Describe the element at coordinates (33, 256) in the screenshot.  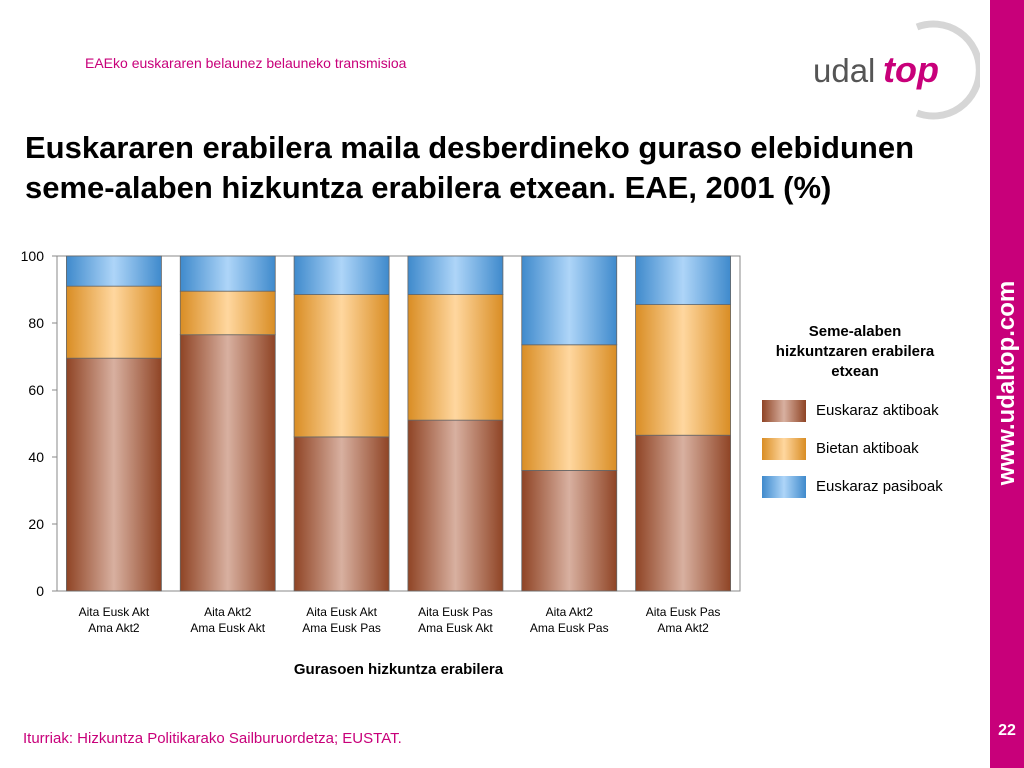
I see `y-tick-label: 100` at that location.